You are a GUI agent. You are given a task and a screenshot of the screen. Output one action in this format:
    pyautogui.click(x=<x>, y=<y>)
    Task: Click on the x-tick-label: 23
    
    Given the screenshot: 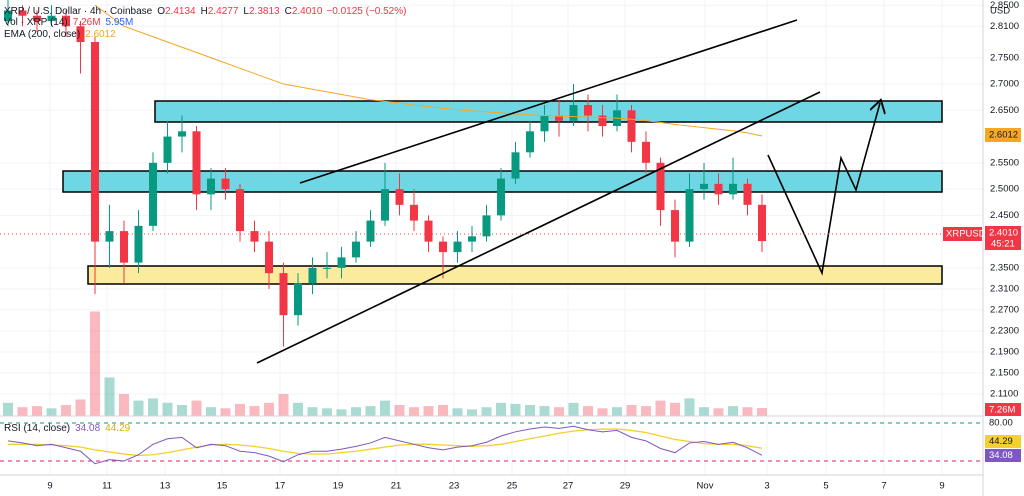 What is the action you would take?
    pyautogui.click(x=454, y=486)
    